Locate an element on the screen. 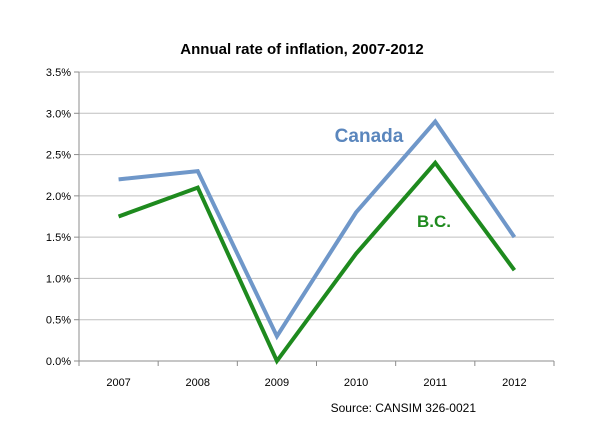 This screenshot has width=600, height=427. y-tick-label: 1.0% is located at coordinates (58, 279).